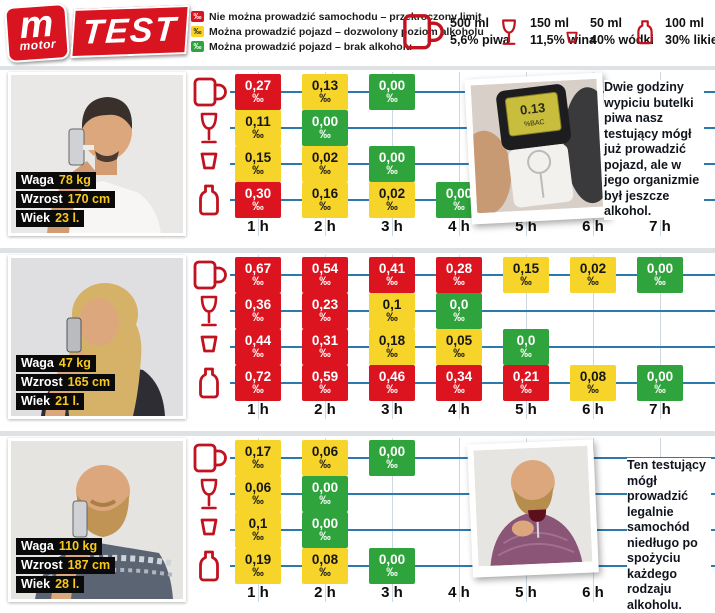  I want to click on breathalyzer-photo: 0.13 %BAC, so click(538, 148).